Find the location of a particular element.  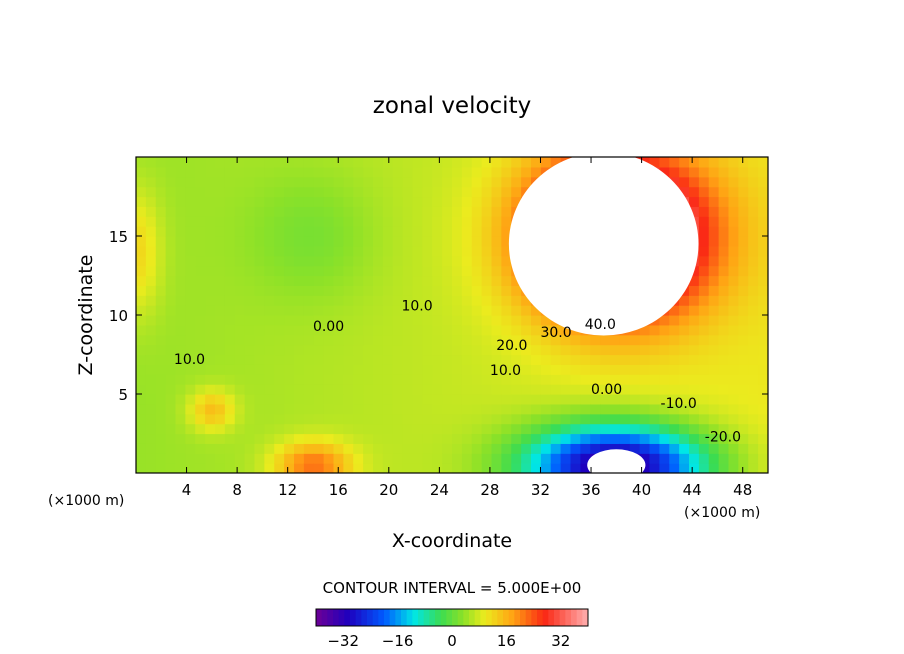

x-units-left: (×1000 m) is located at coordinates (86, 501).